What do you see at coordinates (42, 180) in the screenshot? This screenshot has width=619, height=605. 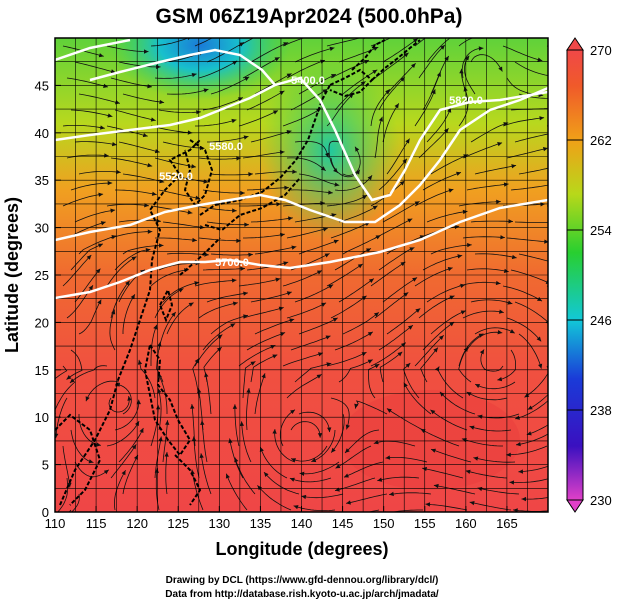 I see `y-tick-label: 35` at bounding box center [42, 180].